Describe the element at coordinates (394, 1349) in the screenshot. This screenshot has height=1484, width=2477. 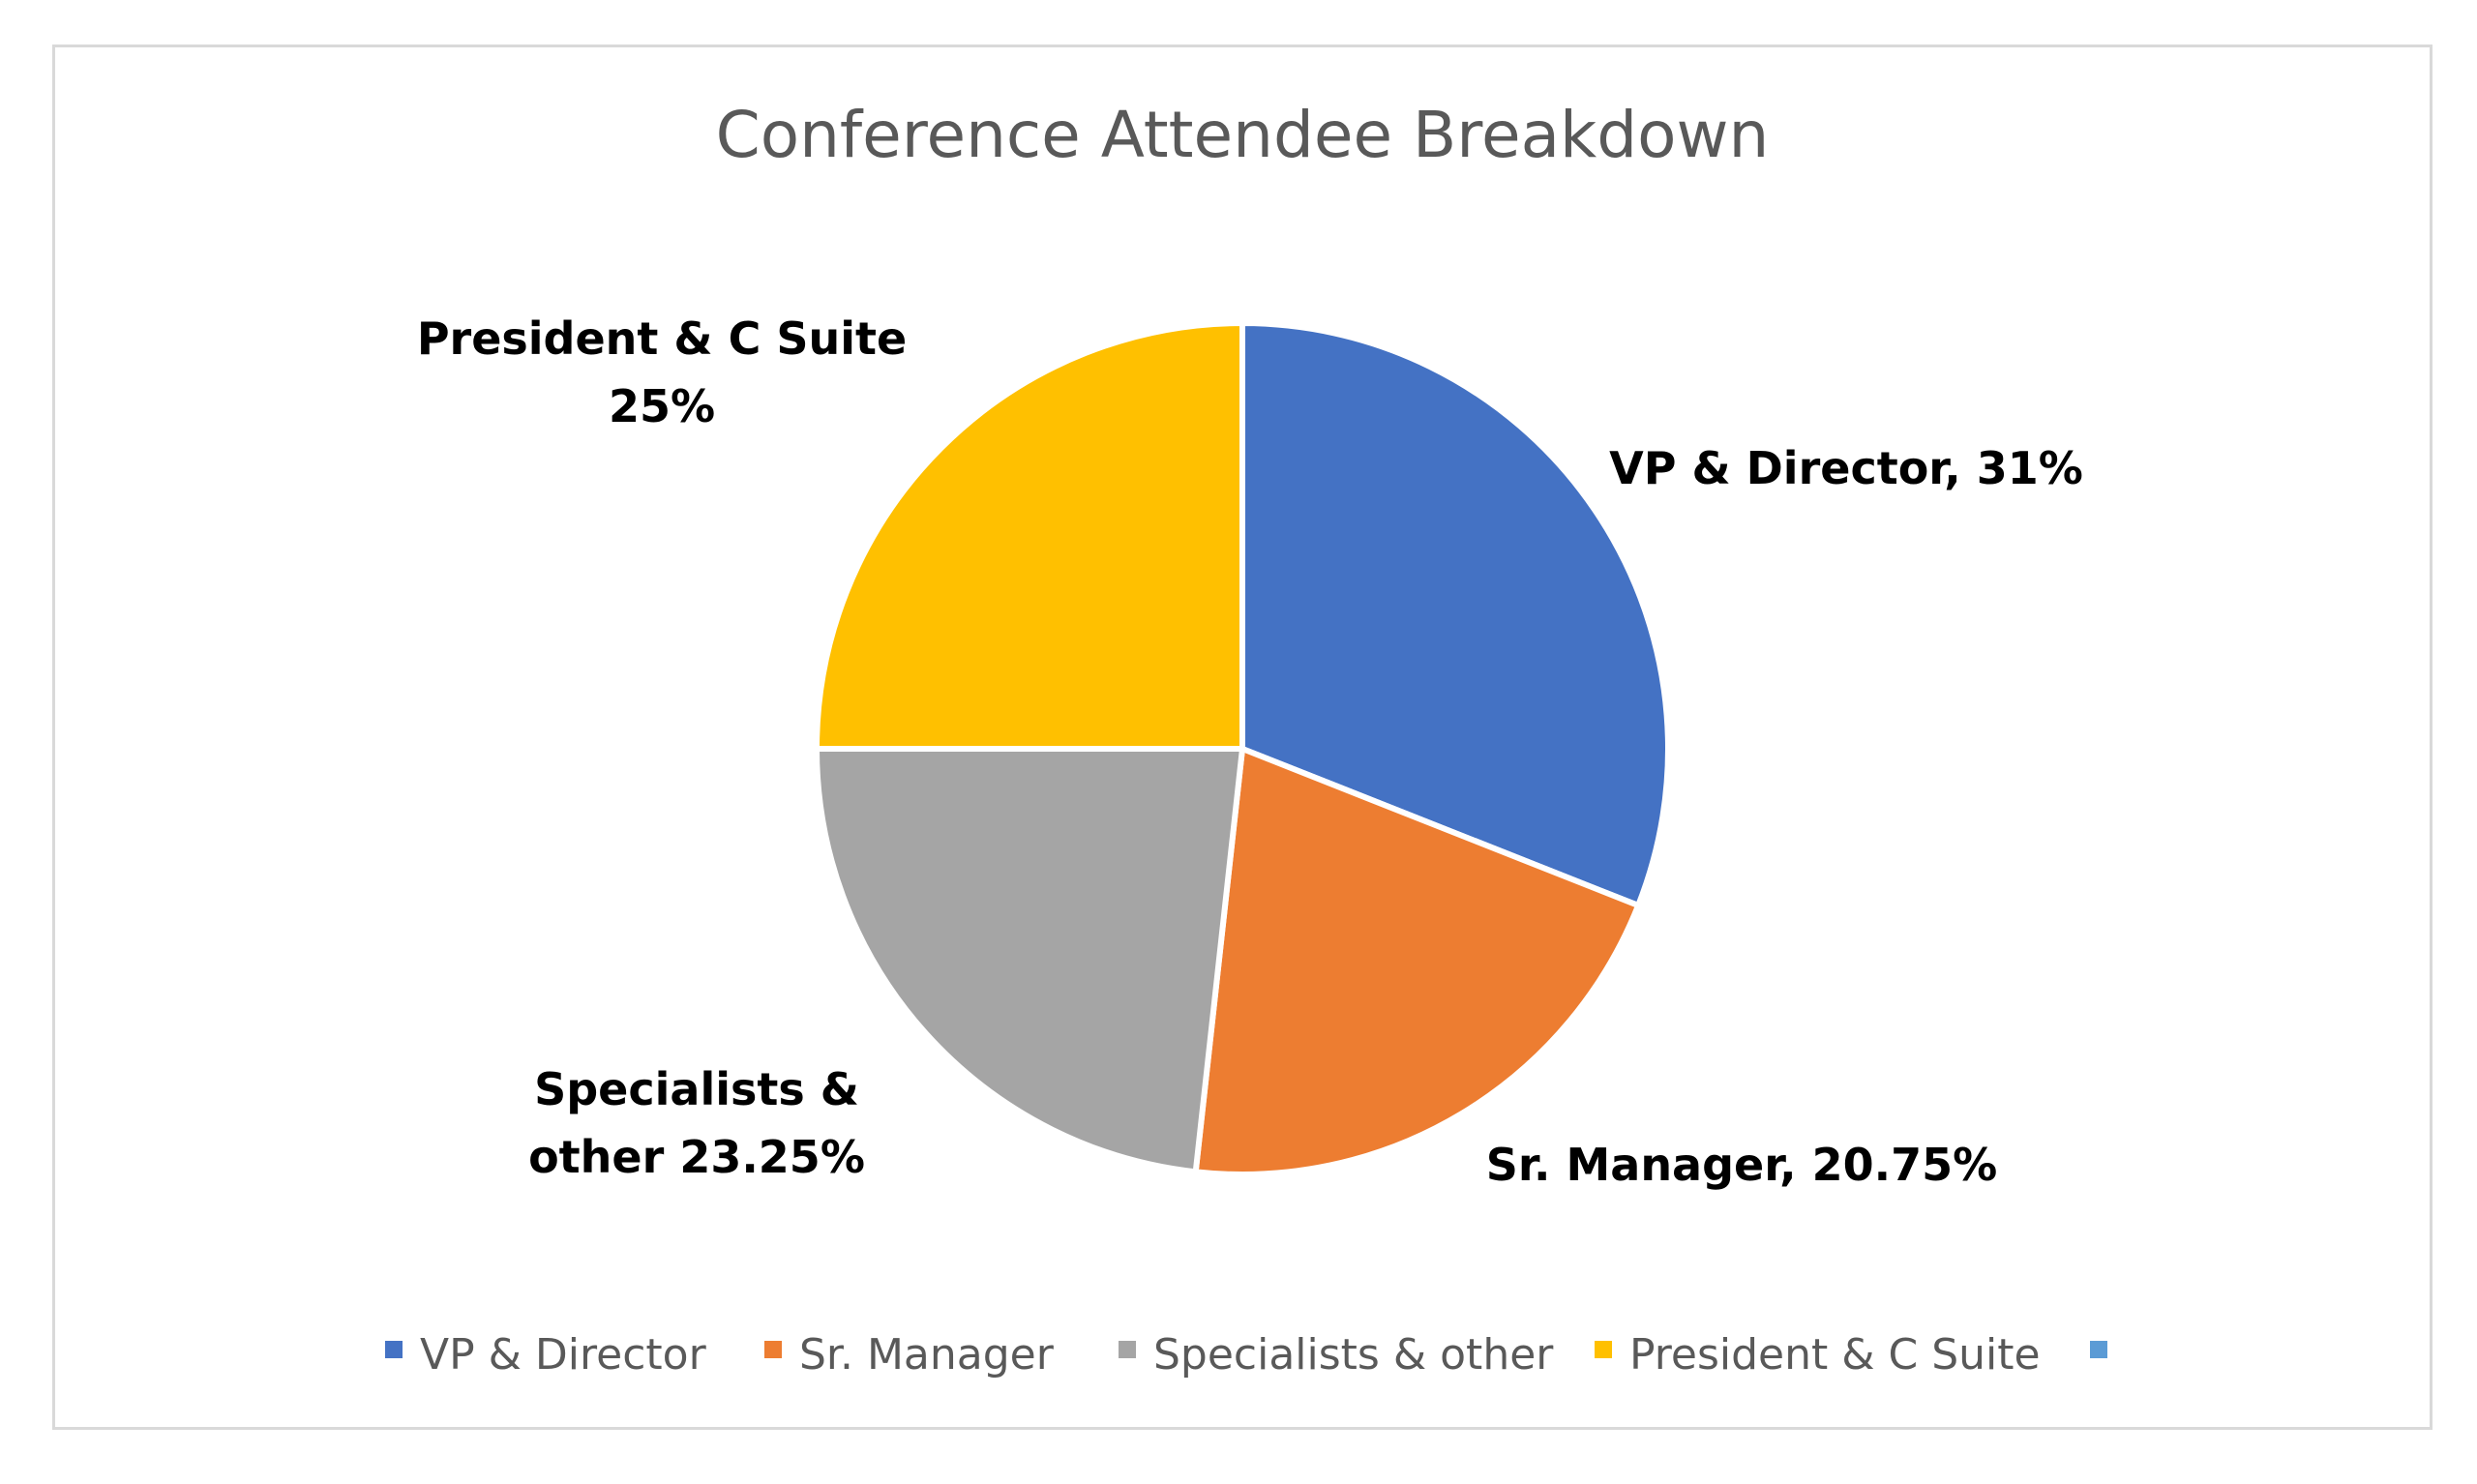
I see `legend-swatch-vp-director` at that location.